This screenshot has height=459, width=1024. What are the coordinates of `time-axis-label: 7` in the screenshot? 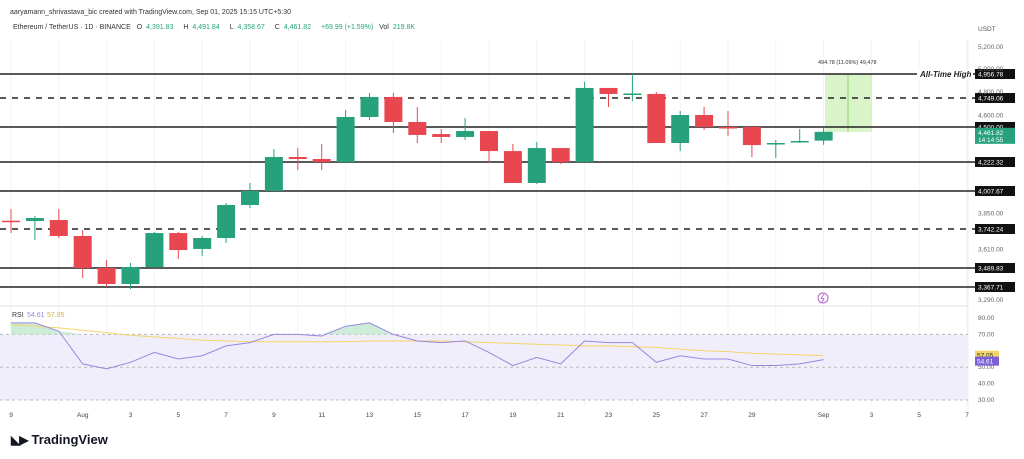 It's located at (967, 415).